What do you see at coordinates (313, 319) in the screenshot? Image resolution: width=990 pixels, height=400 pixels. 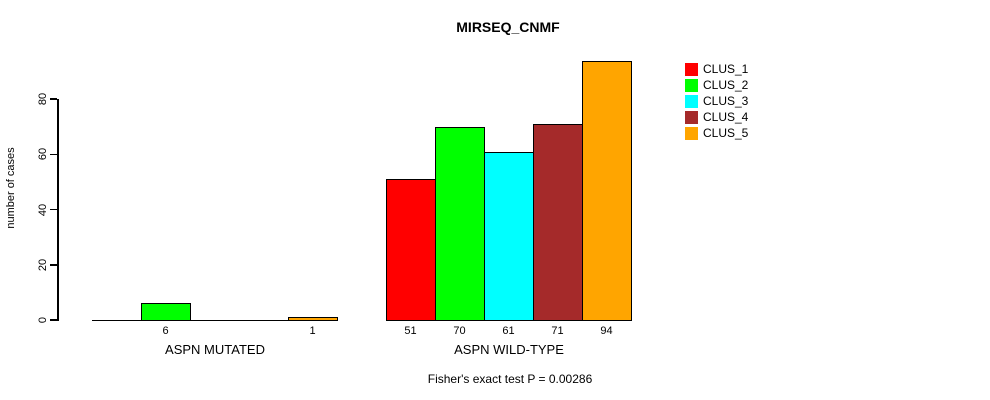 I see `bar-clus_5-mutated` at bounding box center [313, 319].